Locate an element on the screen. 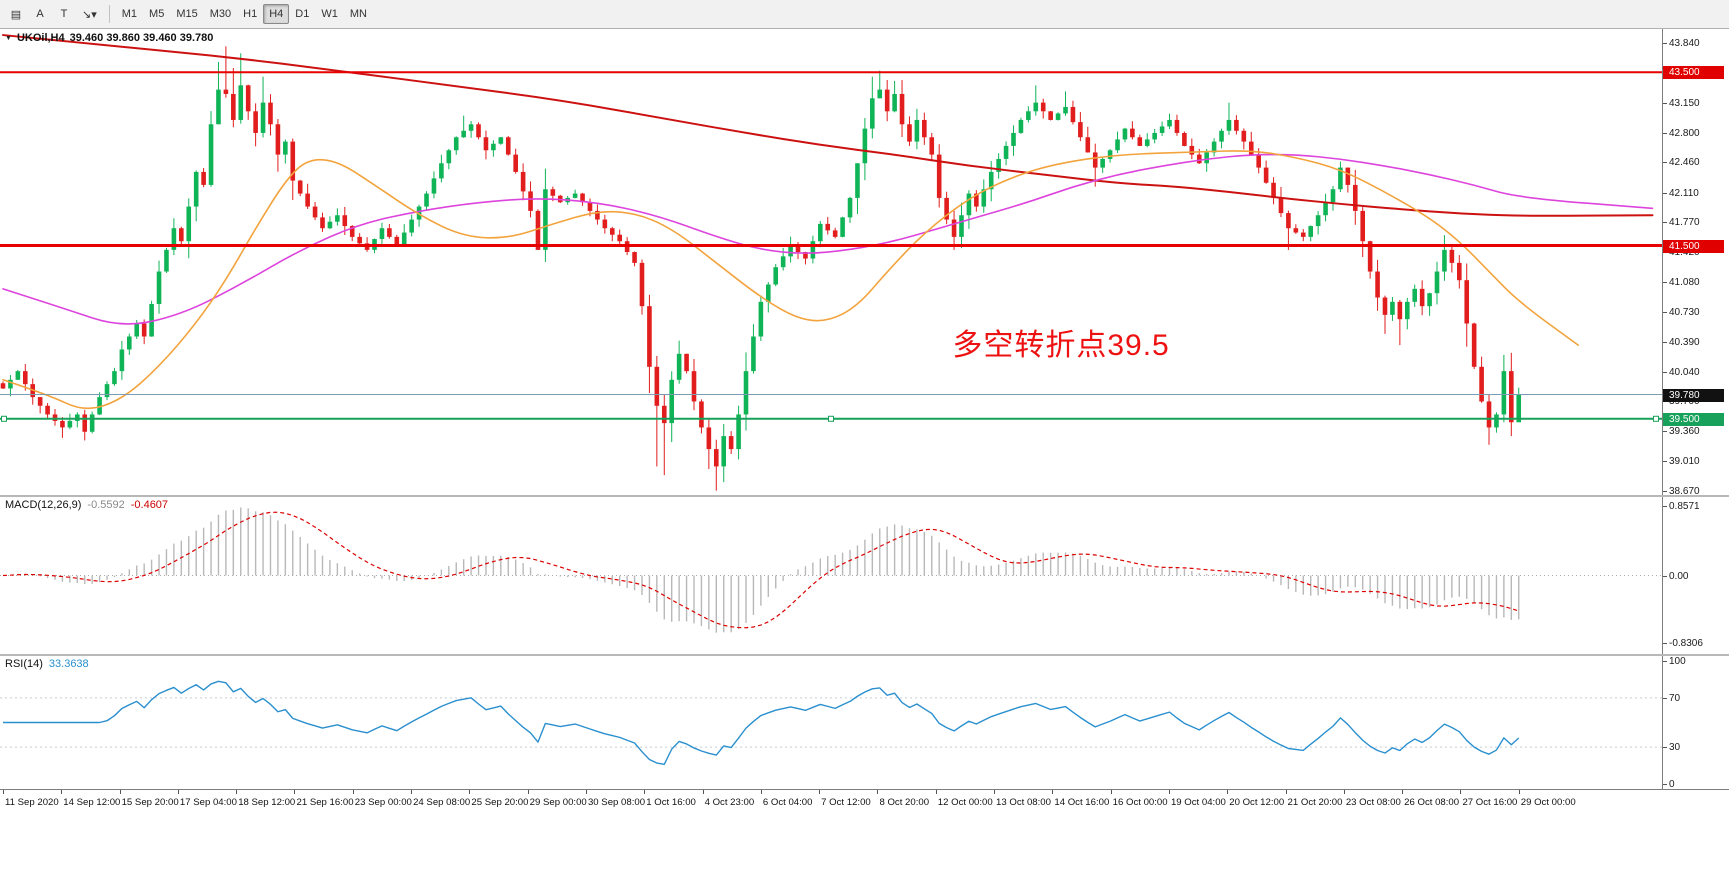  text-tool-button: T is located at coordinates (64, 14).